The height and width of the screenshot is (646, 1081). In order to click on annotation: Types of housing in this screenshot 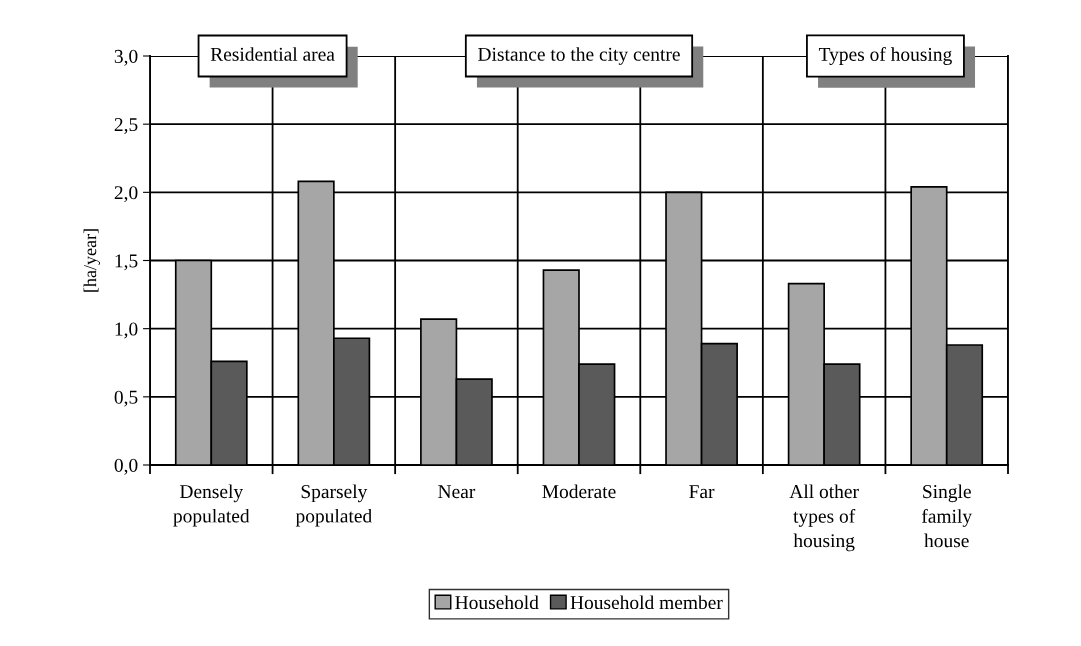, I will do `click(885, 56)`.